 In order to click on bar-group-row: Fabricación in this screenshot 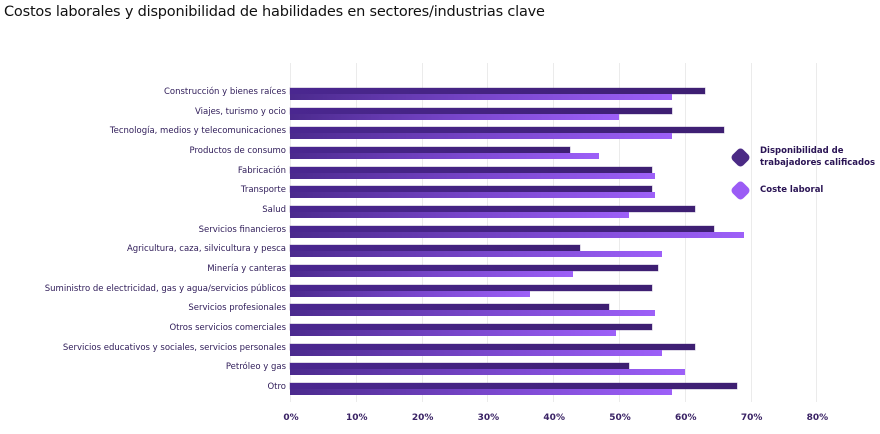, I will do `click(440, 172)`.